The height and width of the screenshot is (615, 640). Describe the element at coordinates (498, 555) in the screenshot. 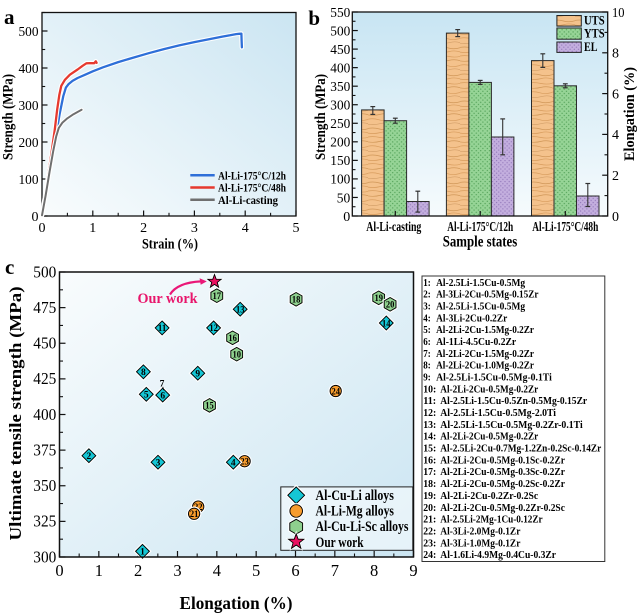

I see `svg-text: Al-1.6Li-4.9Mg-0.4Cu-0.3Zr` at that location.